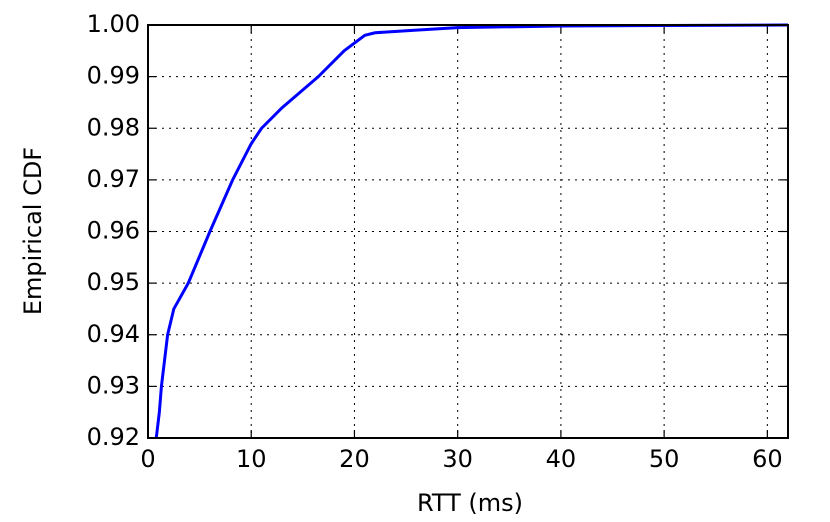 The width and height of the screenshot is (830, 522). I want to click on y-tick-label: 0.95, so click(113, 282).